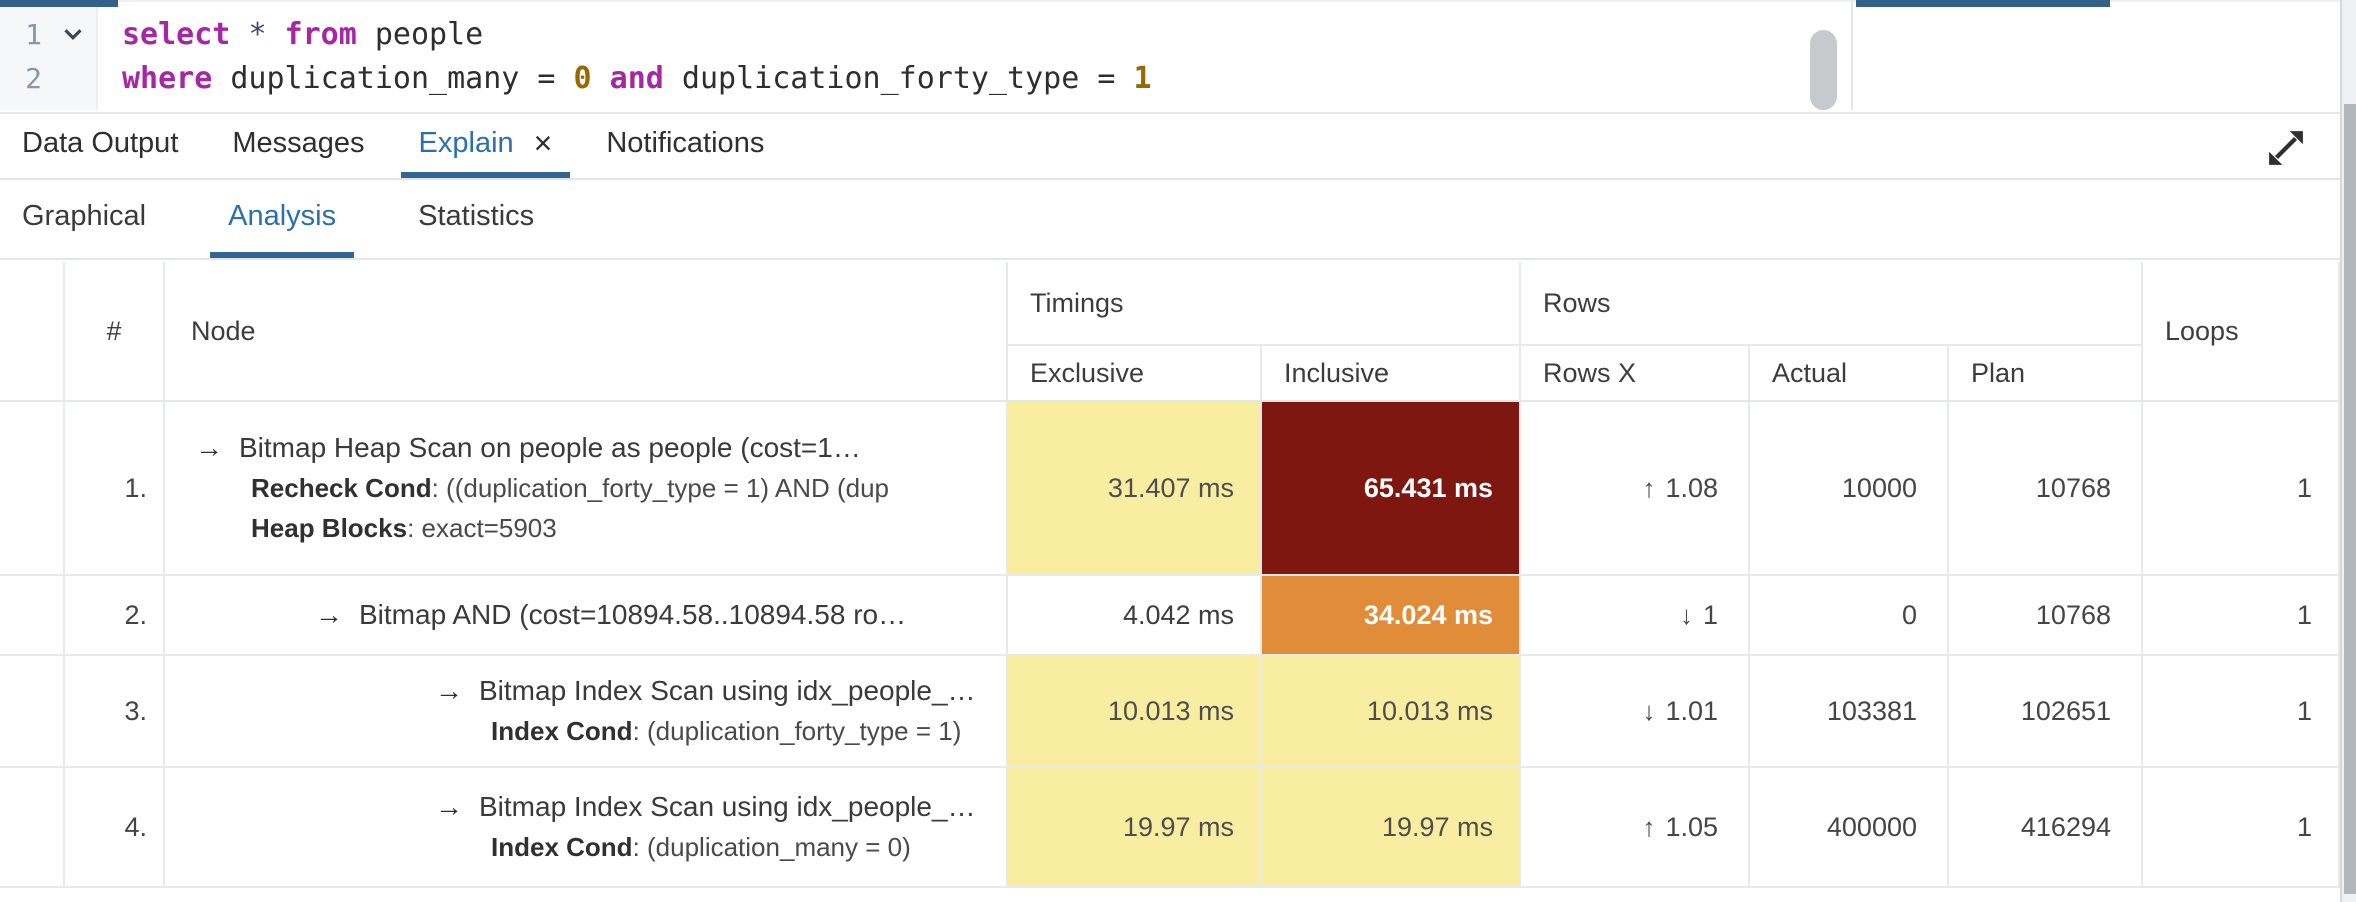  I want to click on code-token: 1, so click(1142, 78).